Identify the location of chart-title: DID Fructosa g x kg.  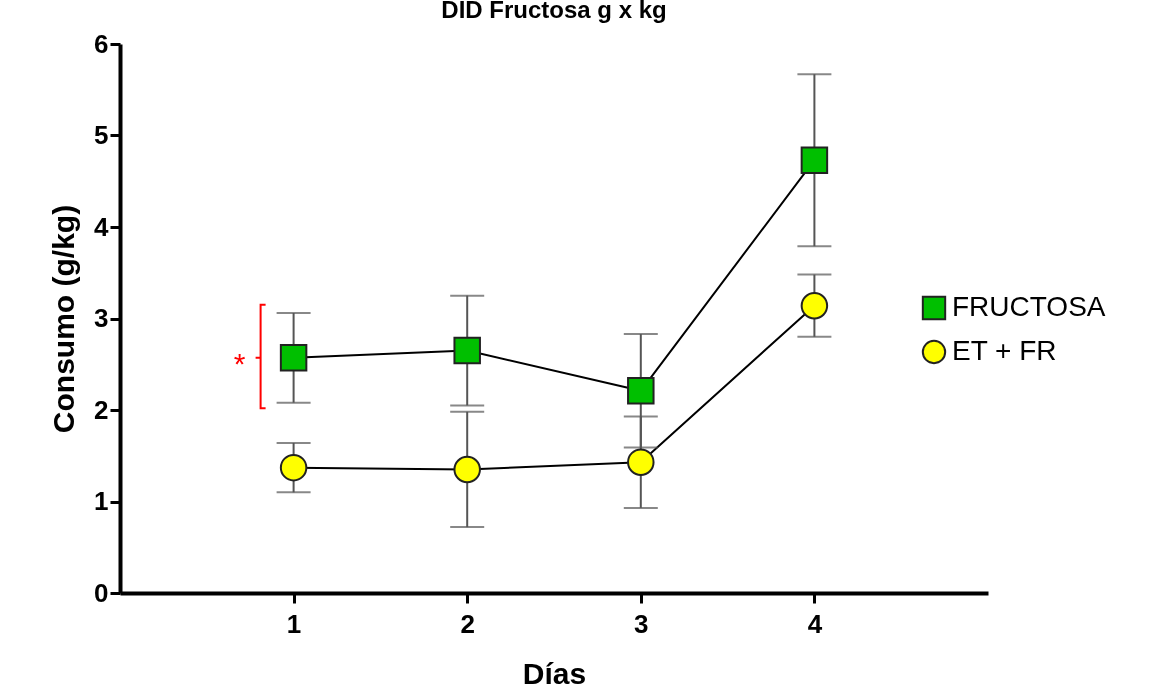
(554, 11).